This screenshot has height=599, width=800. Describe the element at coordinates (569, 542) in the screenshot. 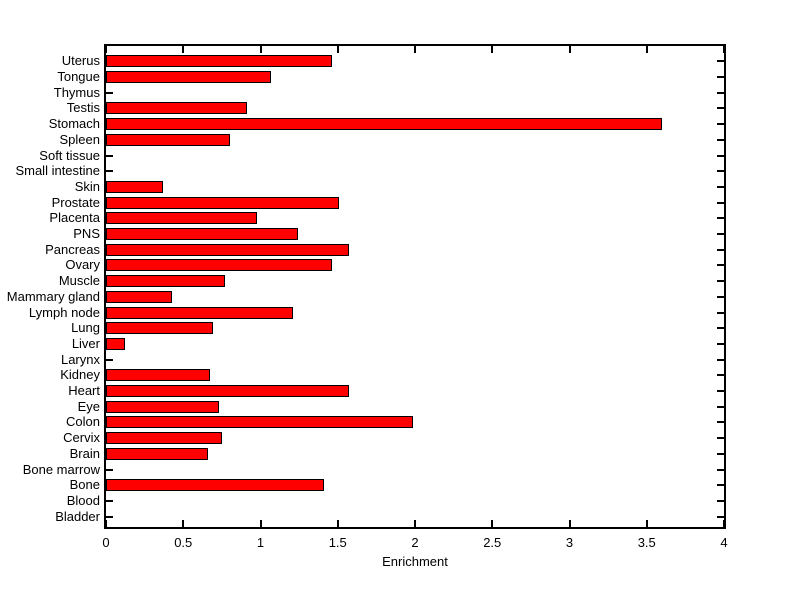

I see `x-tick-label: 3` at that location.